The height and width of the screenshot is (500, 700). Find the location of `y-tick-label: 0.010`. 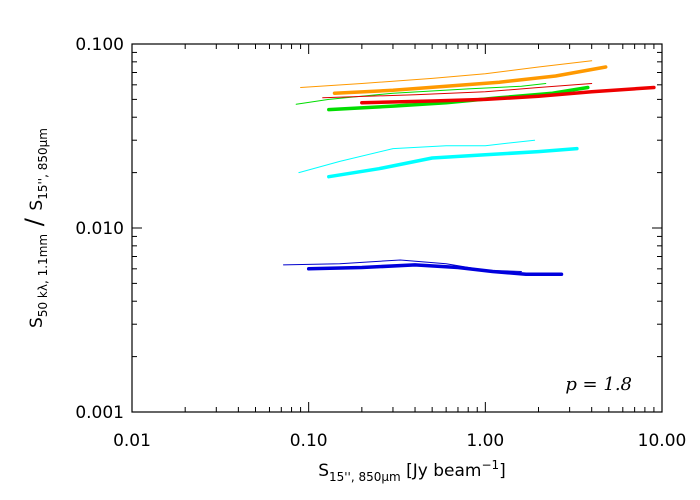

y-tick-label: 0.010 is located at coordinates (99, 229).